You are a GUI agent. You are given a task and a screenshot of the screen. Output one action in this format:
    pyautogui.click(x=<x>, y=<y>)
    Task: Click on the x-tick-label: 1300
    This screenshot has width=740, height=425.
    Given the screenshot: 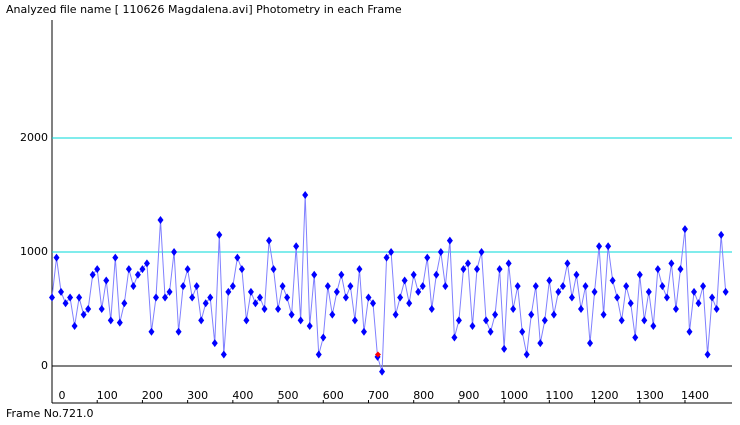 What is the action you would take?
    pyautogui.click(x=650, y=395)
    